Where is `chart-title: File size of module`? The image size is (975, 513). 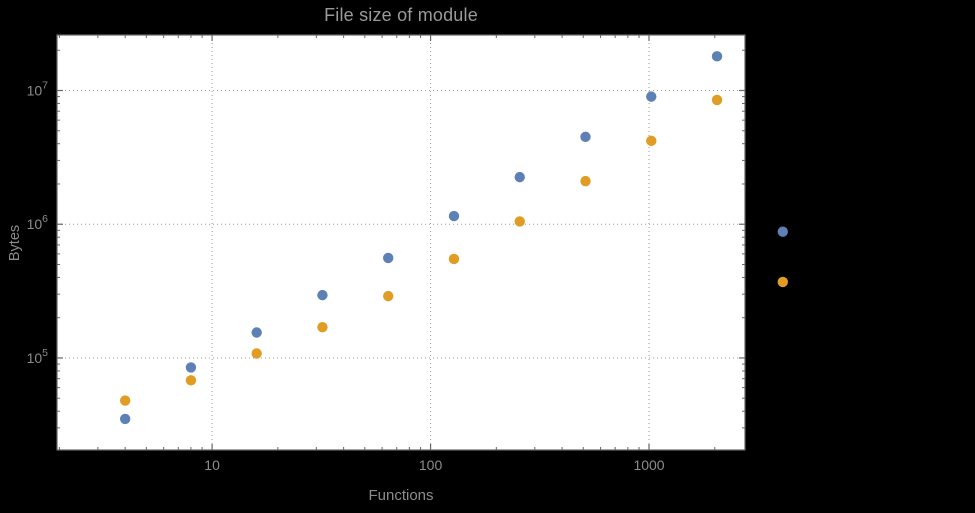
chart-title: File size of module is located at coordinates (401, 15).